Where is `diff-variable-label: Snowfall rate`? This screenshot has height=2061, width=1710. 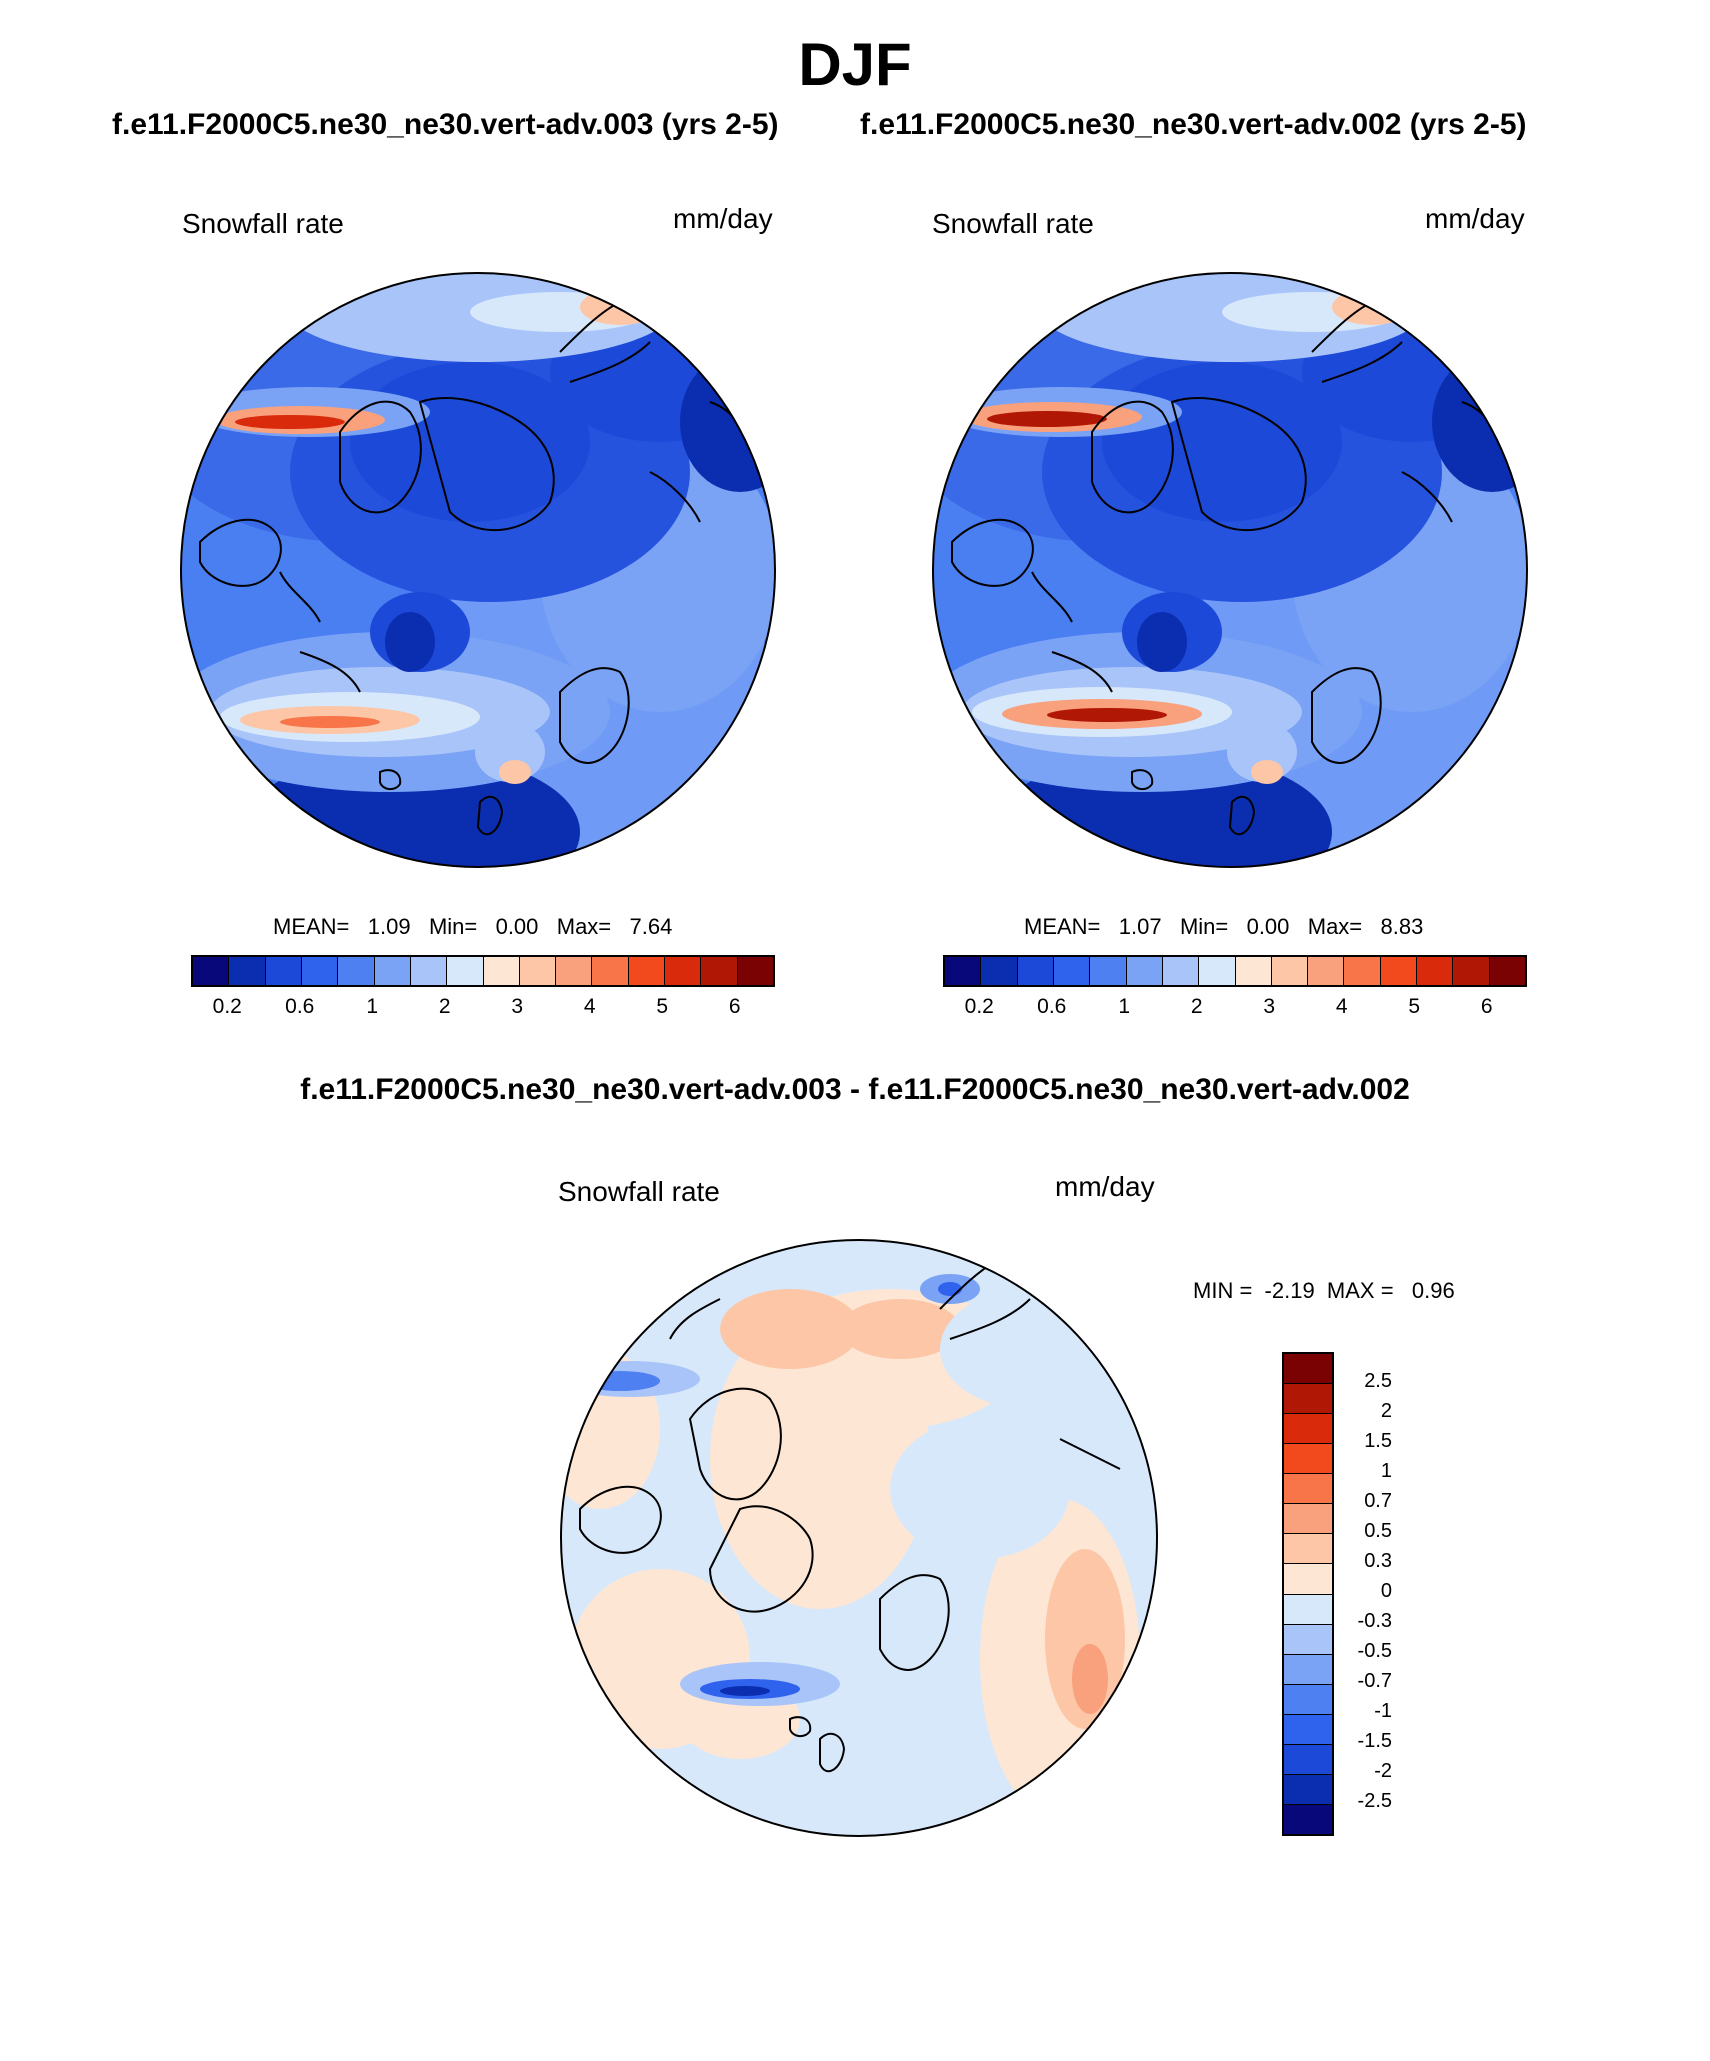
diff-variable-label: Snowfall rate is located at coordinates (639, 1191).